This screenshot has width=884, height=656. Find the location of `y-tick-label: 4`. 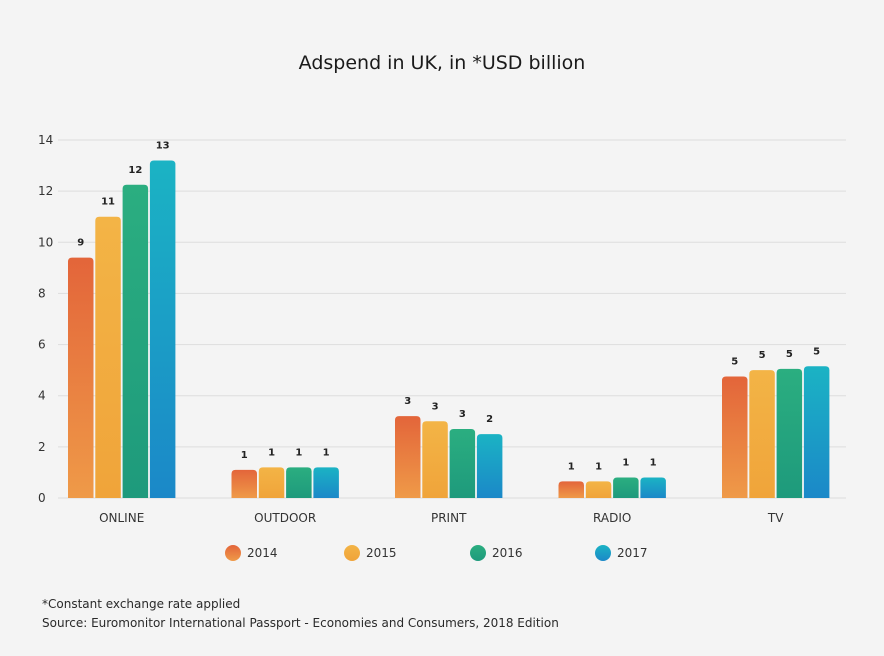

y-tick-label: 4 is located at coordinates (42, 396).